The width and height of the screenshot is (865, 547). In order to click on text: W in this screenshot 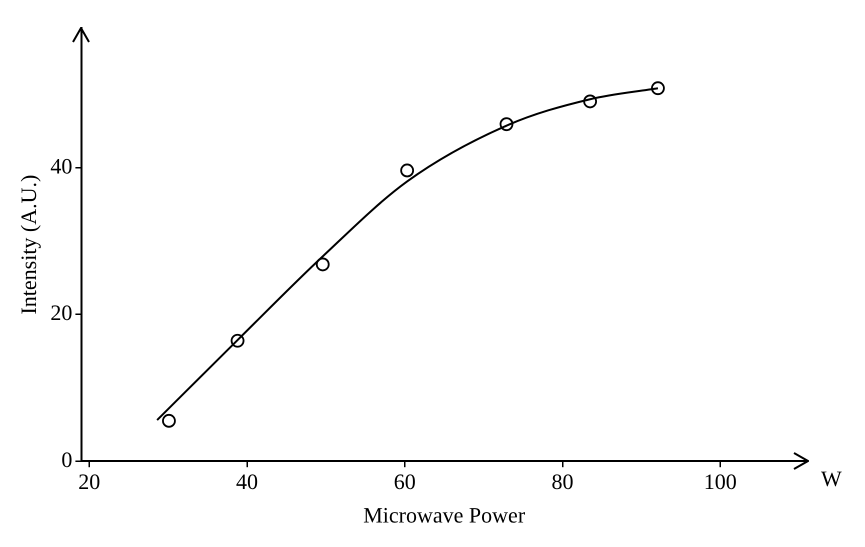, I will do `click(831, 478)`.